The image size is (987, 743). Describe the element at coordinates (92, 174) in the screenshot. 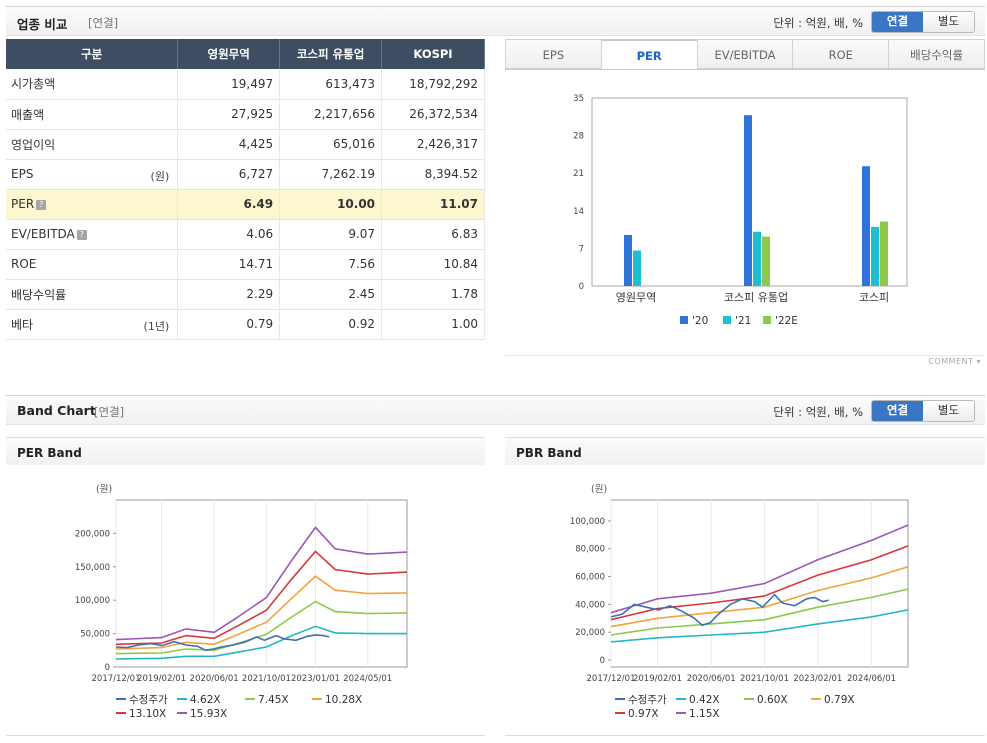

I see `row-label-cell: EPS (원)` at that location.